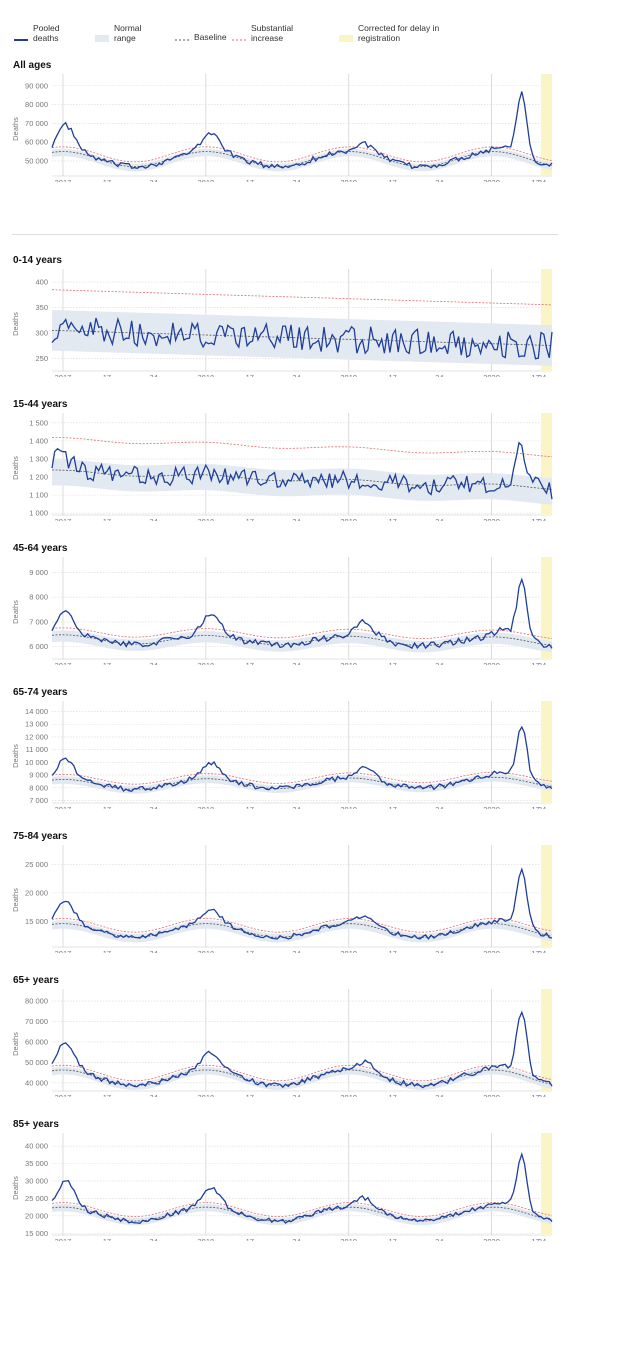  I want to click on y-tick-label: 80 000, so click(36, 1001).